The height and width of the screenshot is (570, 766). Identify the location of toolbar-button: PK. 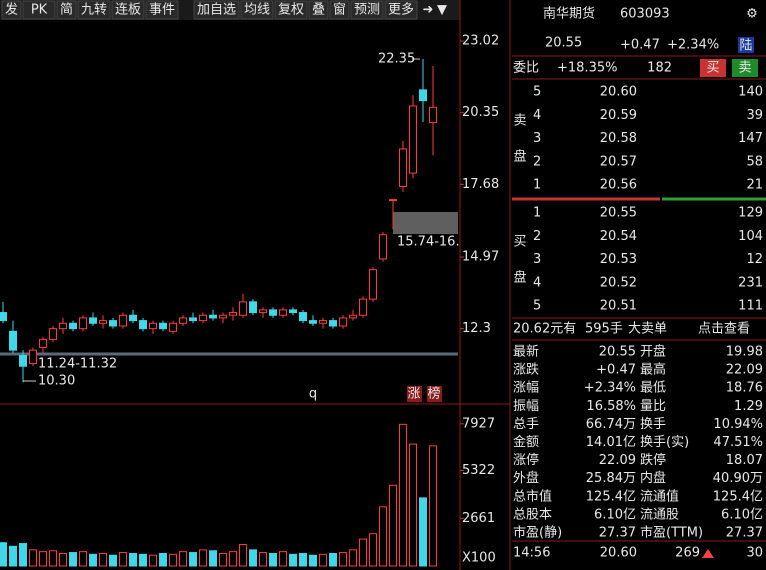
(39, 10).